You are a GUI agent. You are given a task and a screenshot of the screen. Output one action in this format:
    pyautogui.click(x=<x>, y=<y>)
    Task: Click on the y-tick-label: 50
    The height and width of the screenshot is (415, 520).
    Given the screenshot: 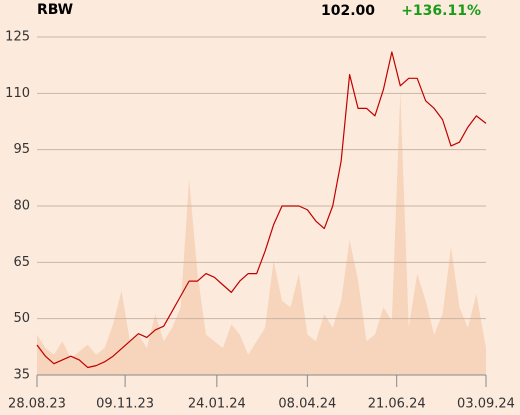 What is the action you would take?
    pyautogui.click(x=21, y=318)
    